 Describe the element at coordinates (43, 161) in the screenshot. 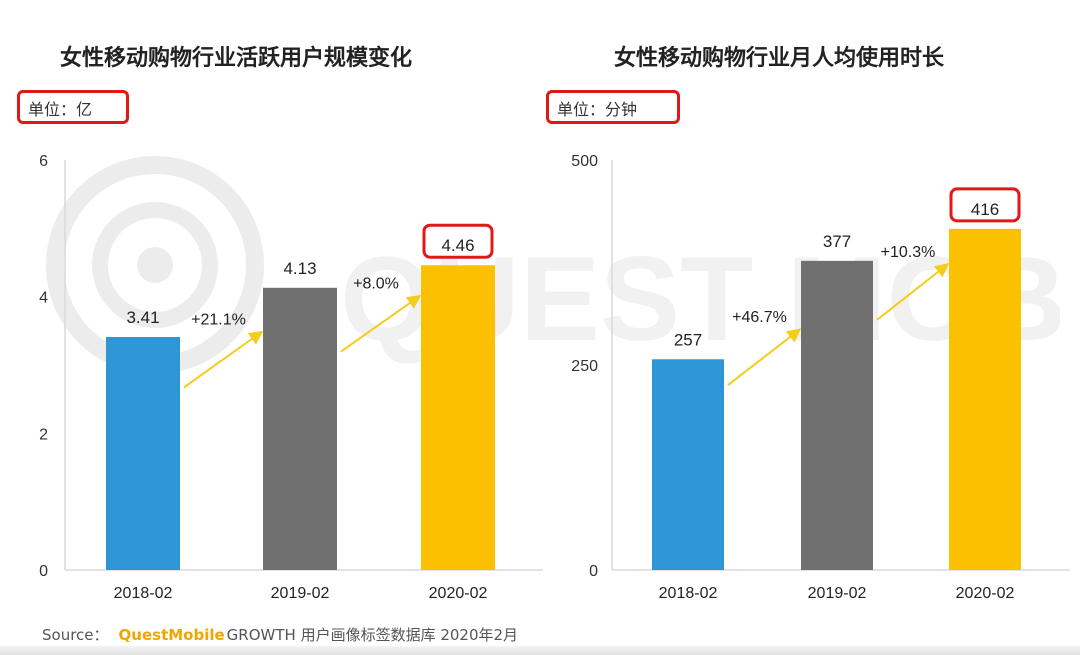

I see `y-tick-label: 6` at that location.